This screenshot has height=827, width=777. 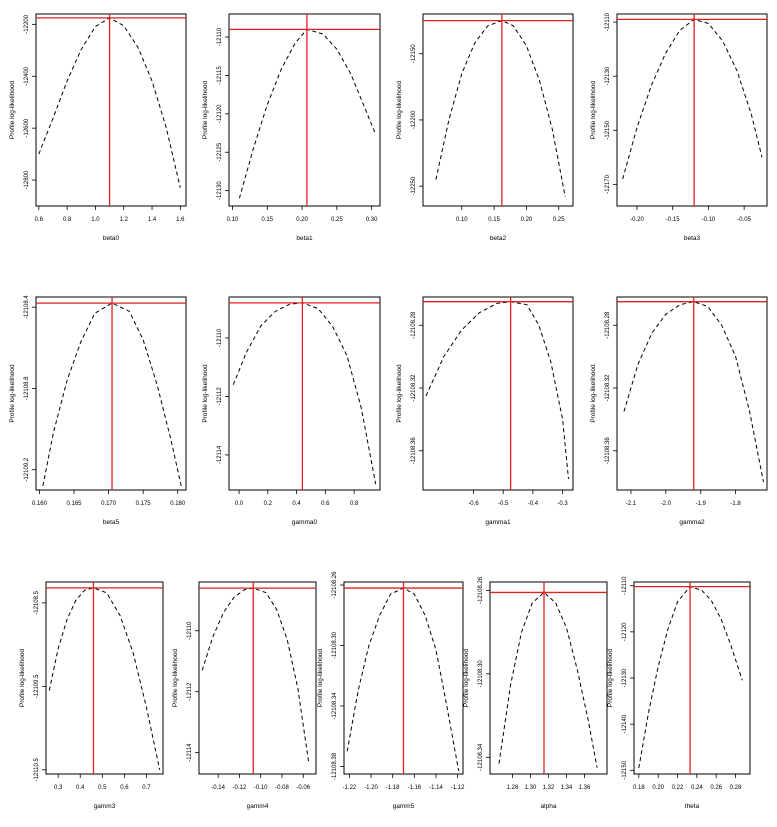 What do you see at coordinates (458, 788) in the screenshot?
I see `x-tick-label: -1.12` at bounding box center [458, 788].